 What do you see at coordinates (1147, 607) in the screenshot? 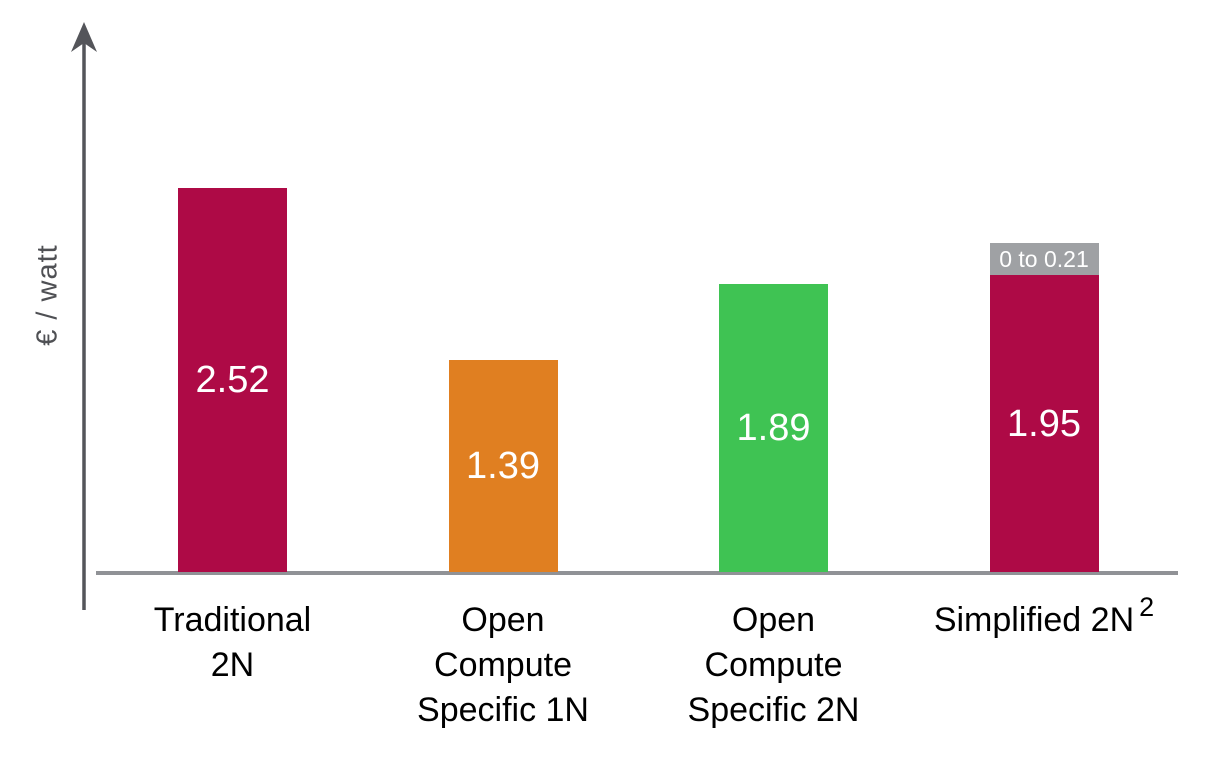
I see `category-superscript: 2` at bounding box center [1147, 607].